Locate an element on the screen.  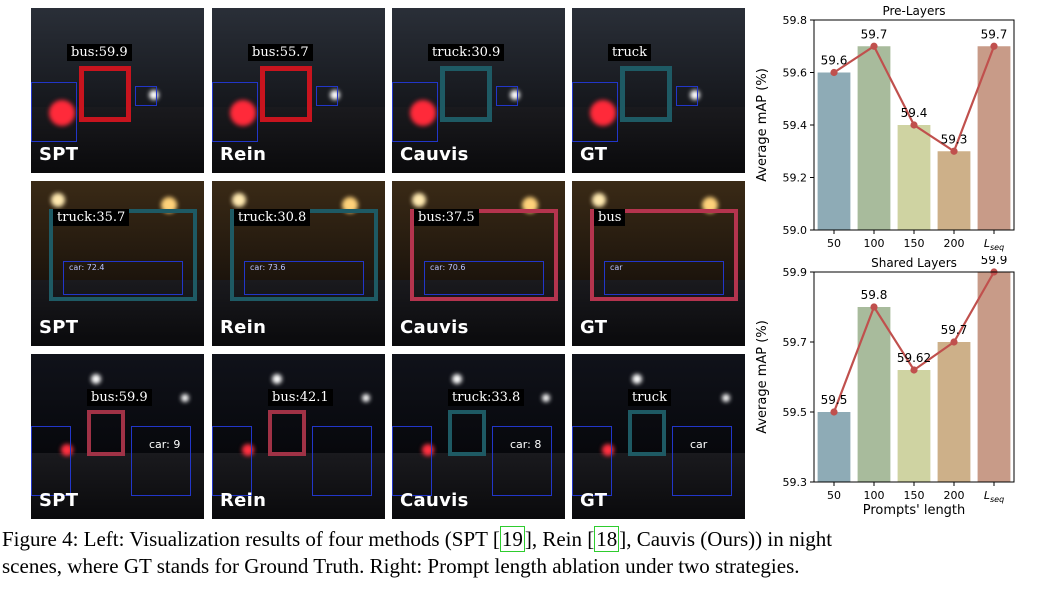
data-label: 59.4 is located at coordinates (914, 113).